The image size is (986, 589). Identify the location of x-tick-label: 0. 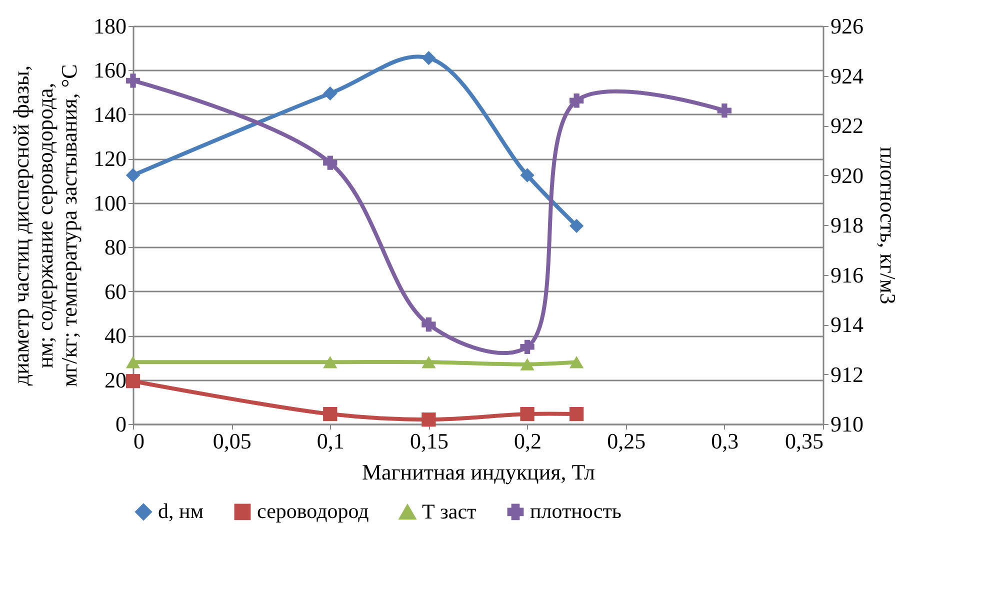
(139, 441).